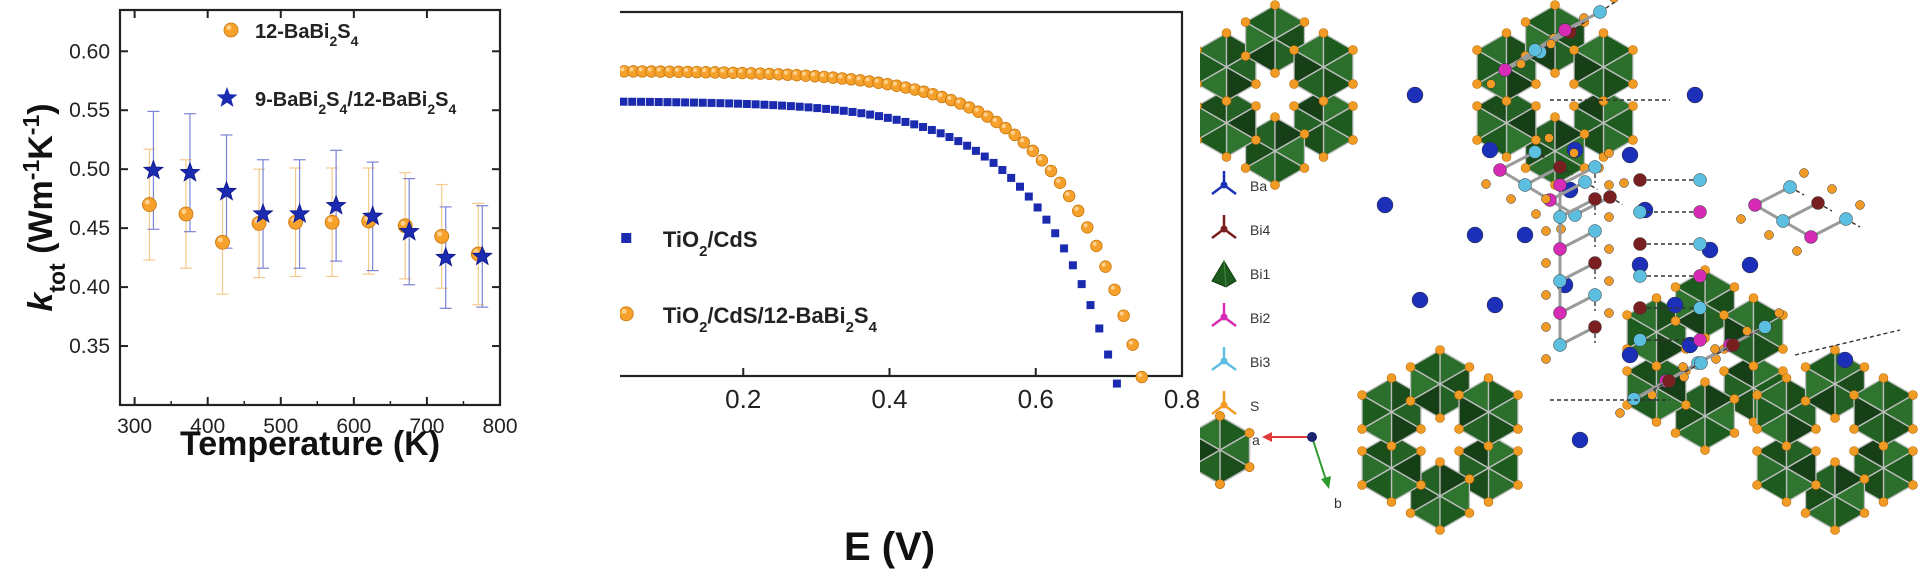 This screenshot has height=580, width=1920. What do you see at coordinates (1260, 362) in the screenshot?
I see `legend-label: Bi3` at bounding box center [1260, 362].